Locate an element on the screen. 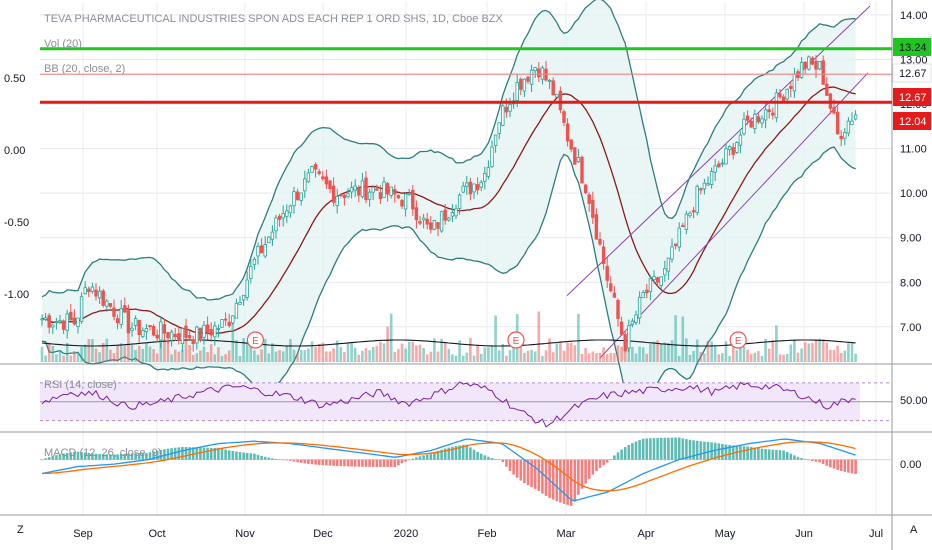 This screenshot has width=932, height=550. macd-indicator-label: MACD (12, 26, close, 9) is located at coordinates (102, 453).